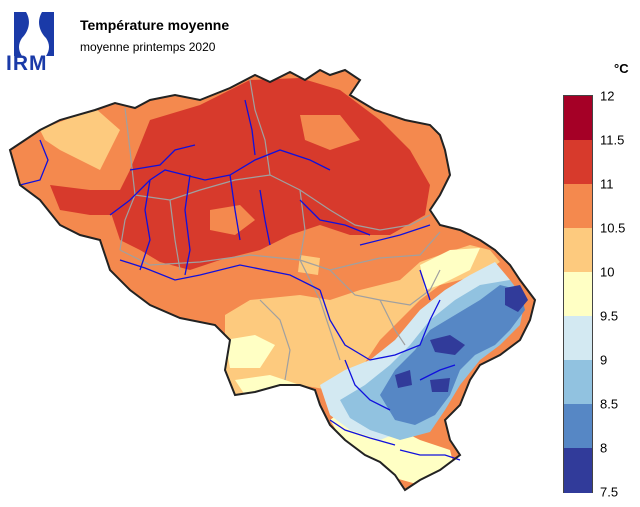 This screenshot has width=640, height=507. Describe the element at coordinates (27, 63) in the screenshot. I see `logo-text: IRM` at that location.